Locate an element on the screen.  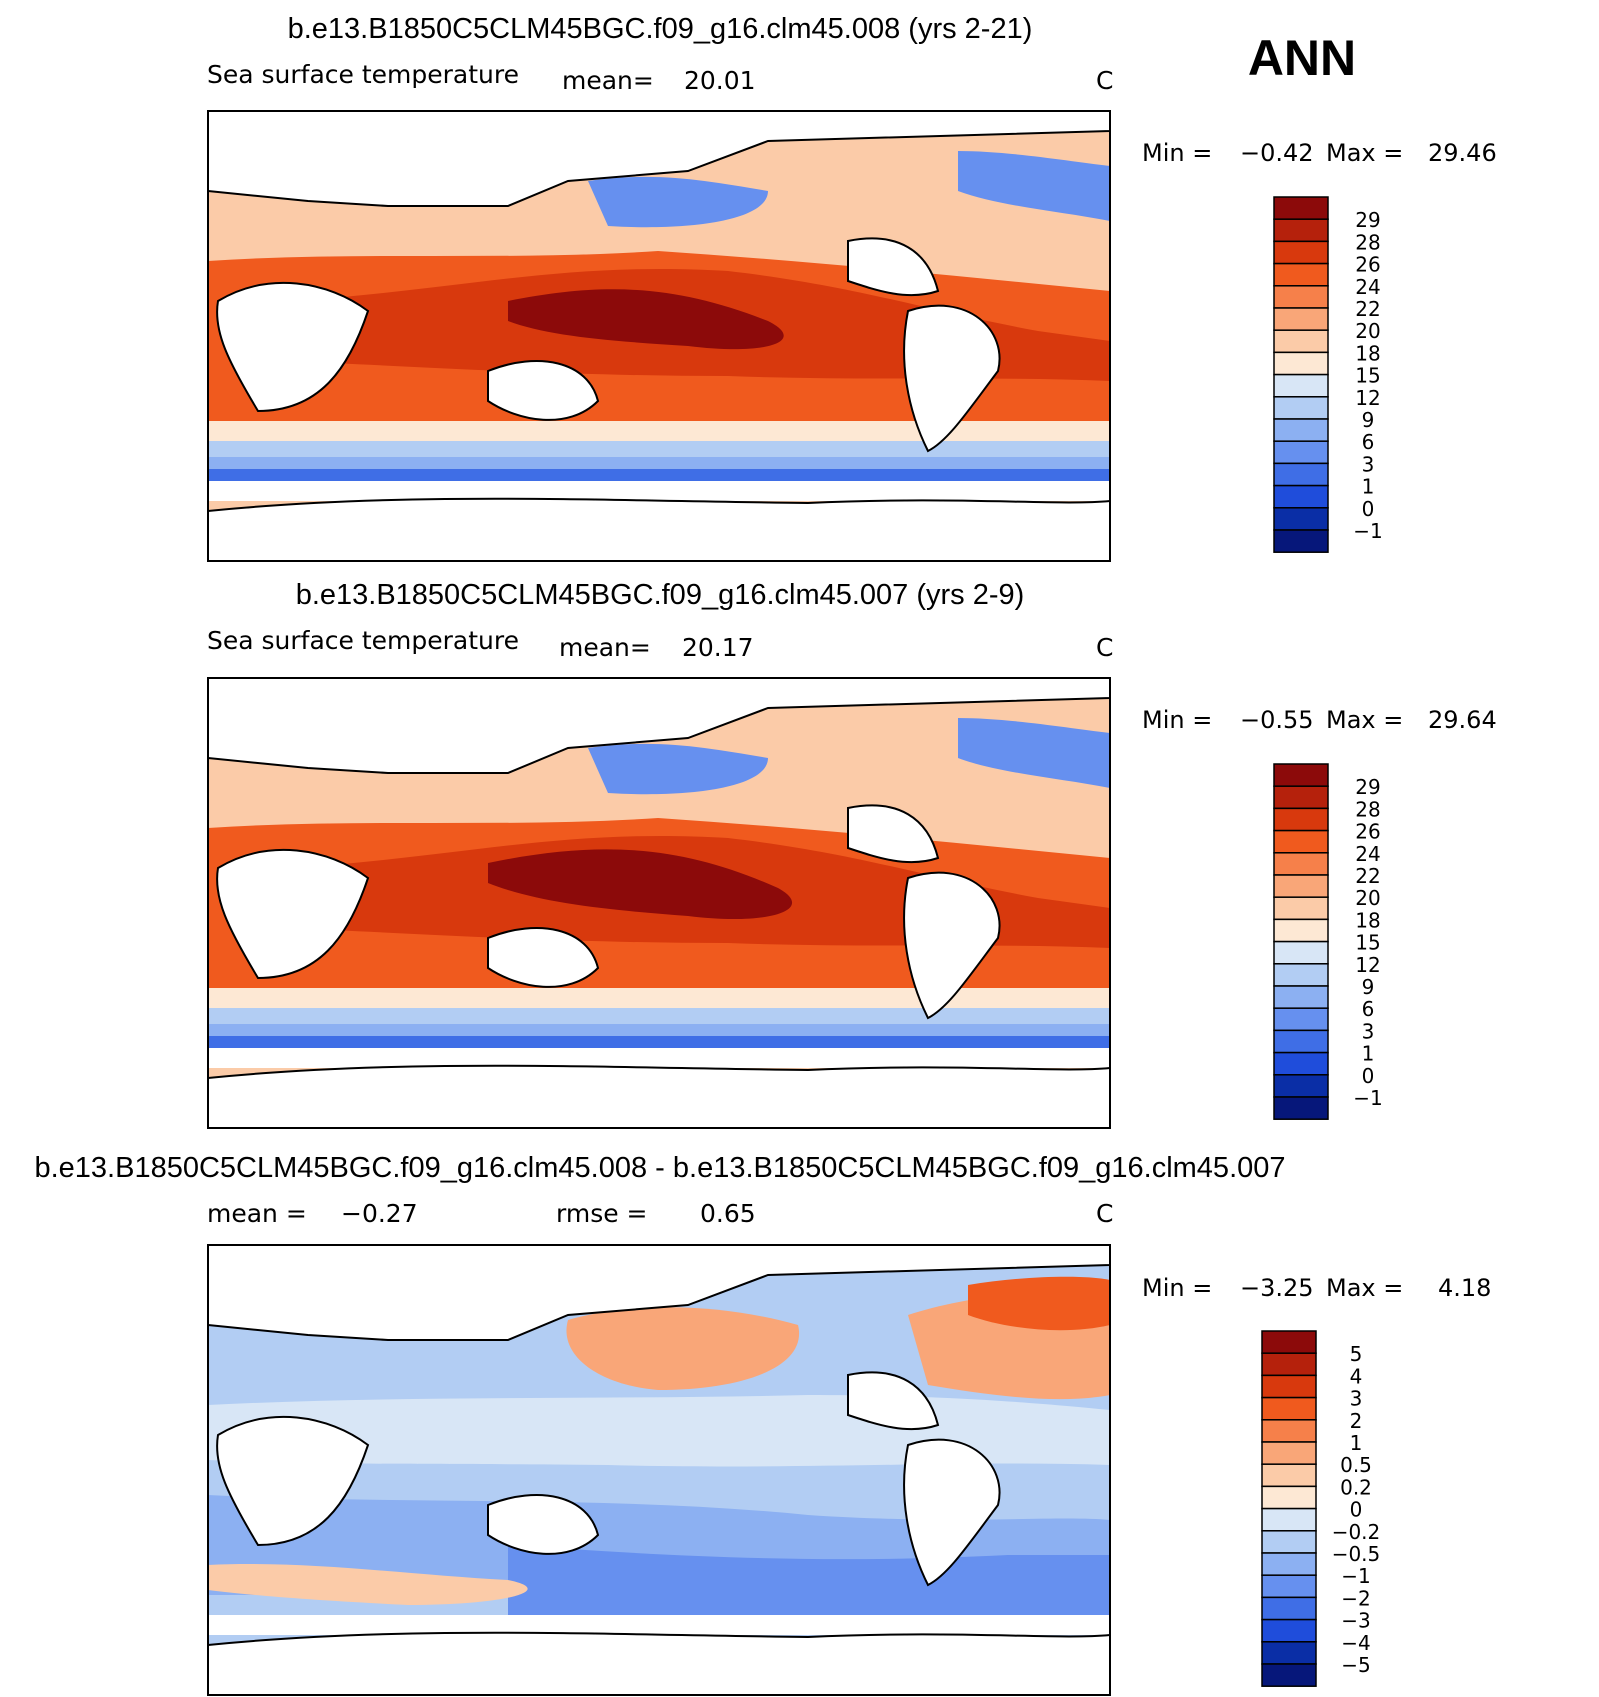
colorbar-tick-label: −3 is located at coordinates (1355, 1621).